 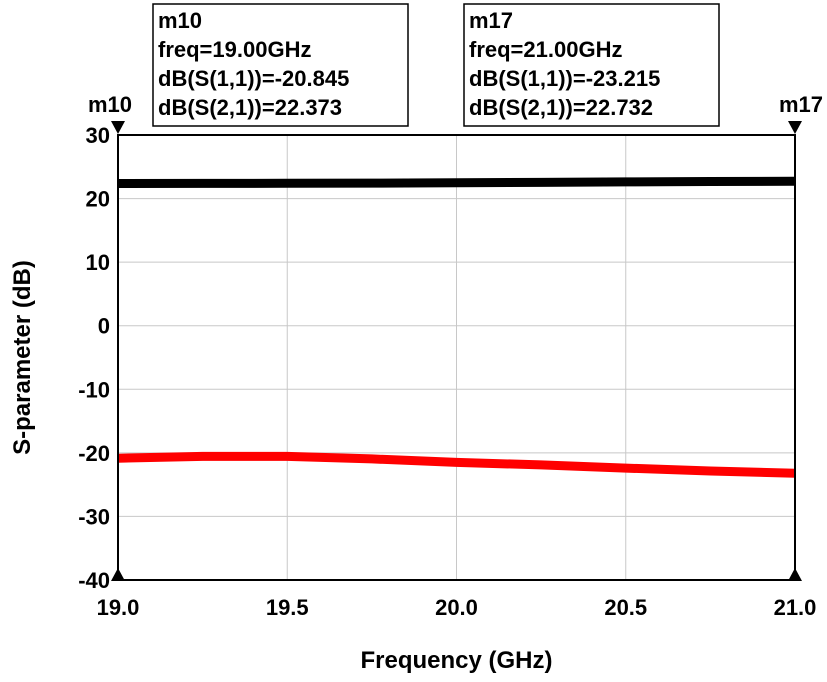 I want to click on marker-readout-line: dB(S(2,1))=22.373, so click(x=250, y=107).